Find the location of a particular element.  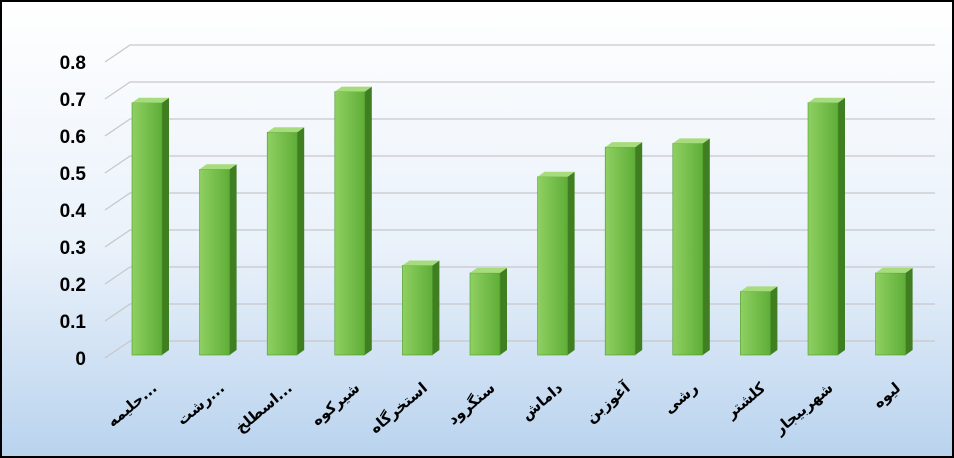

y-tick-label: 0.1 is located at coordinates (73, 322).